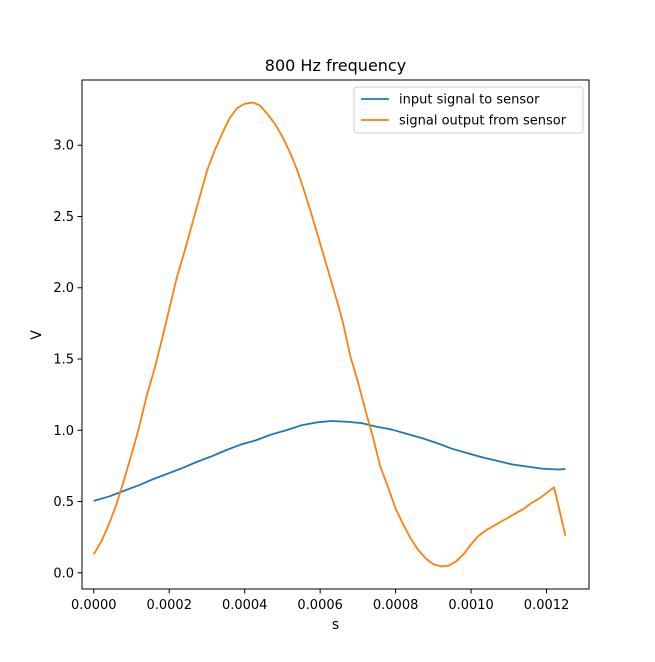 Image resolution: width=655 pixels, height=662 pixels. What do you see at coordinates (63, 502) in the screenshot?
I see `y-tick-label: 0.5` at bounding box center [63, 502].